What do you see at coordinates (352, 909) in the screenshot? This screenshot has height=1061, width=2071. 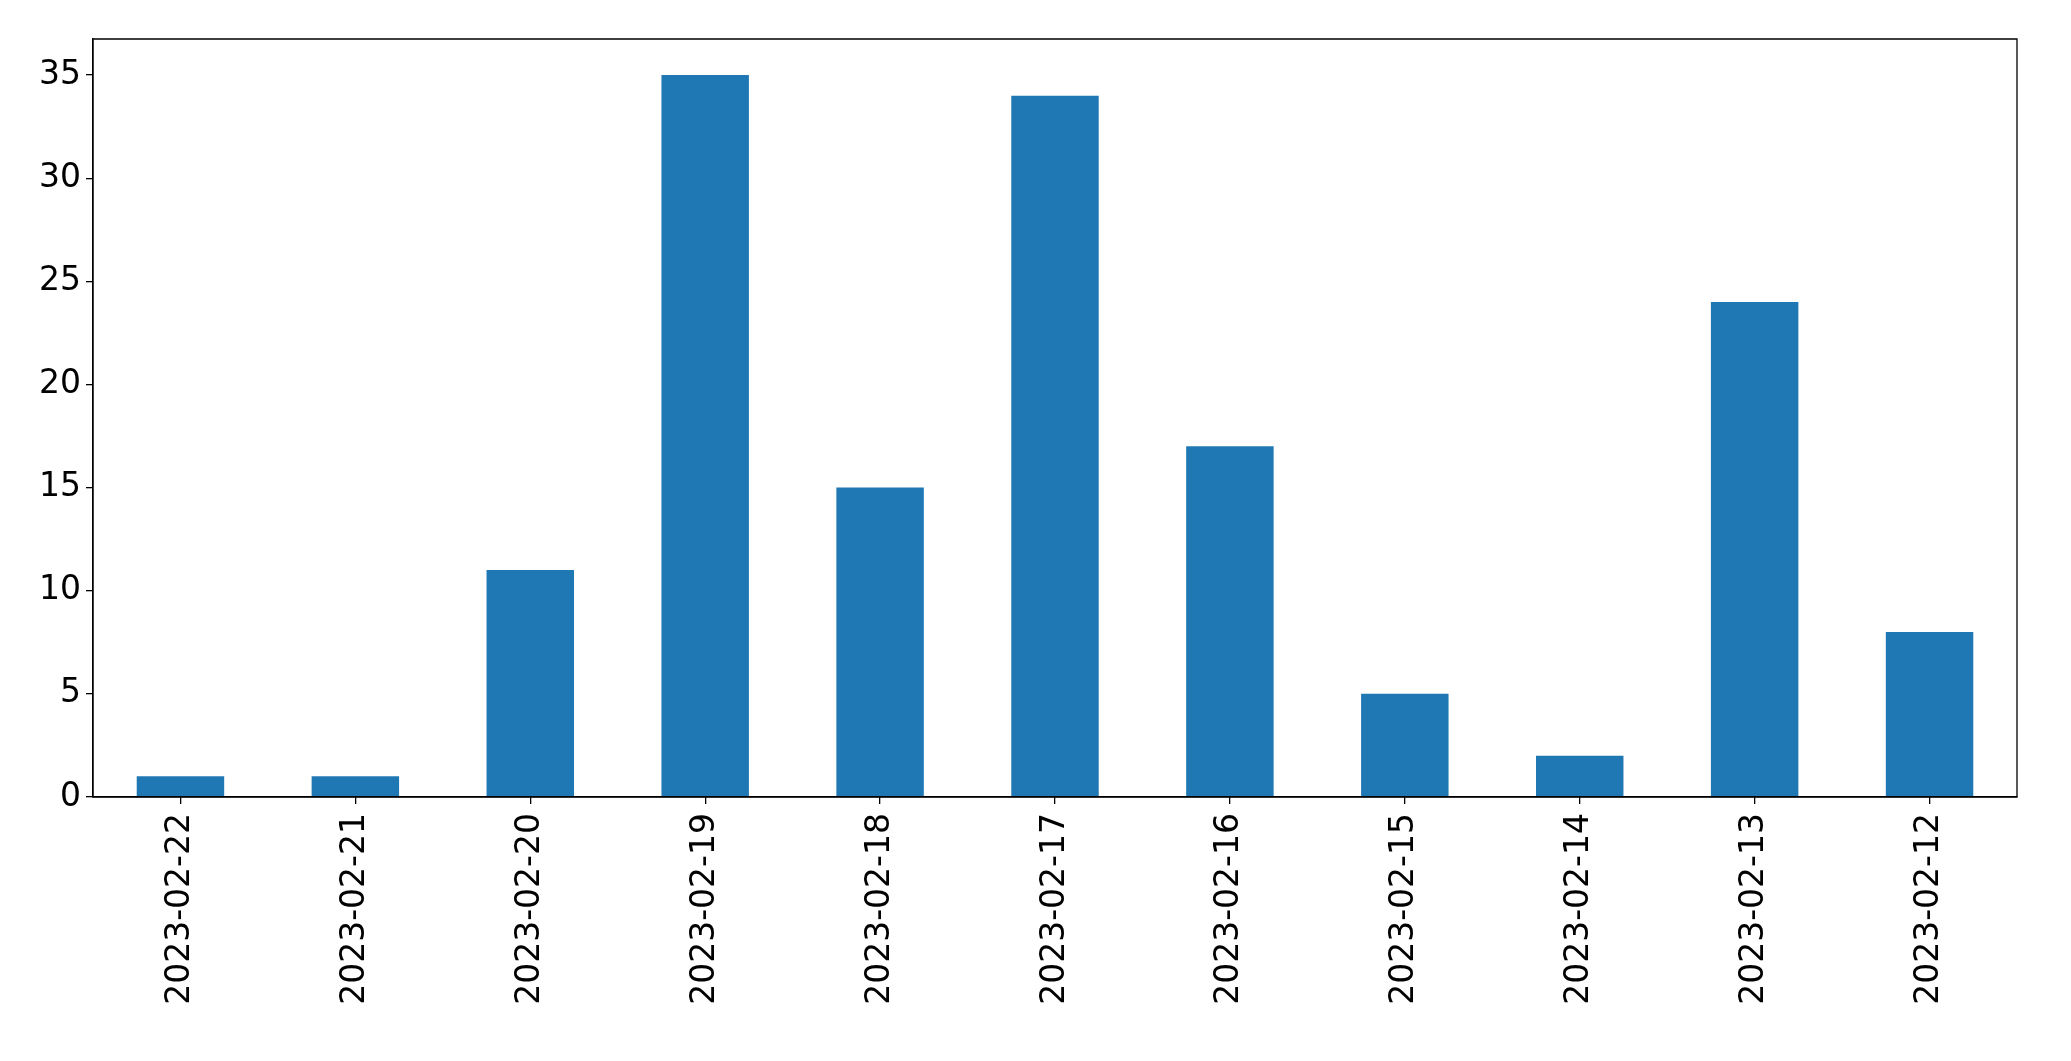 I see `x-tick-label: 2023-02-21` at bounding box center [352, 909].